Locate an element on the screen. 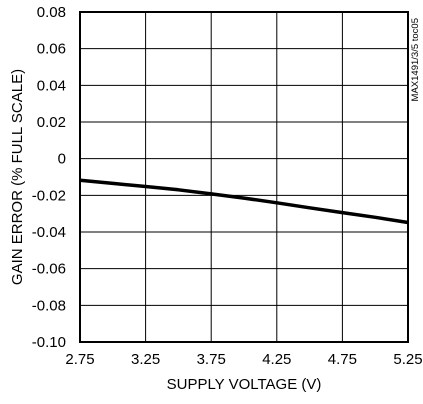  x-tick-label: 2.75 is located at coordinates (79, 359).